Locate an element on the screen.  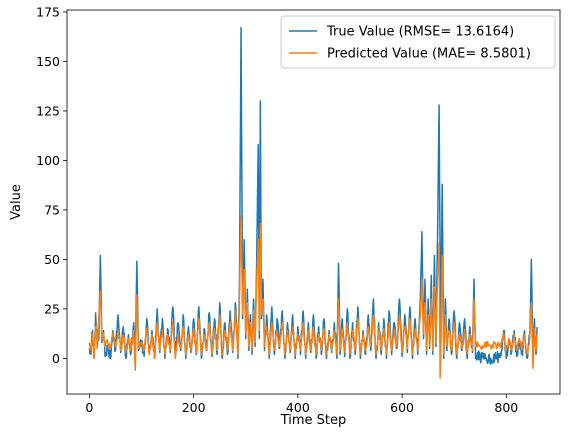
x-axis-label: Time Step is located at coordinates (313, 420).